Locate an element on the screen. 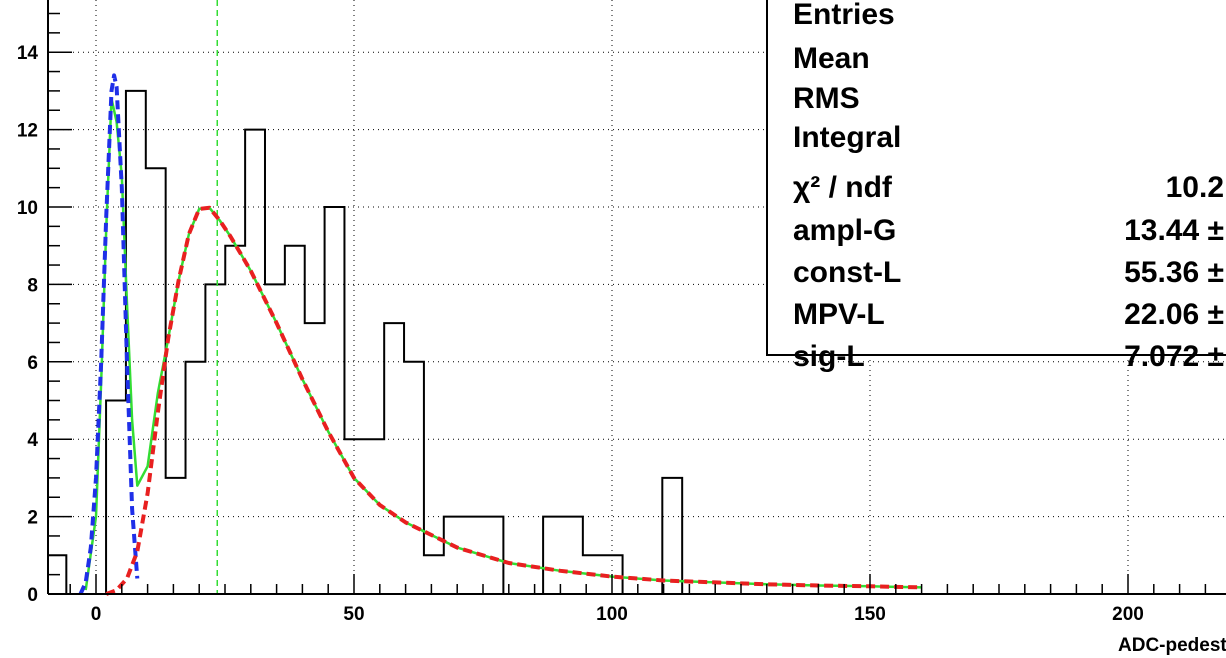 This screenshot has height=658, width=1226. stat-value: 7.072 ± is located at coordinates (1174, 356).